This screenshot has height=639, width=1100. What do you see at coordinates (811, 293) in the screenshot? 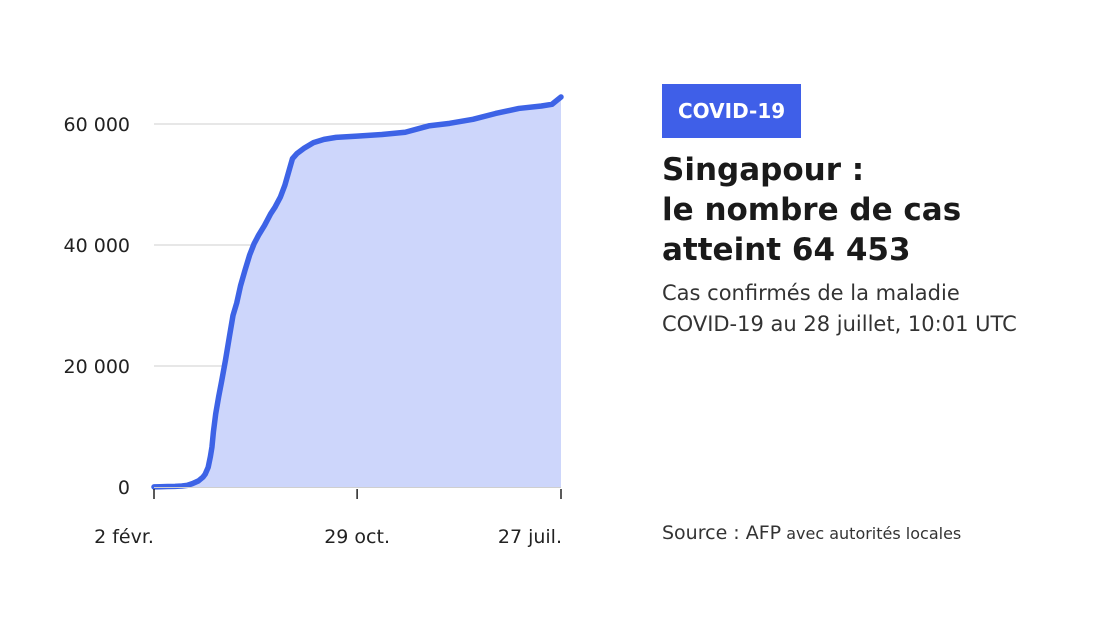
I see `subtitle-line-1: Cas confirmés de la maladie` at bounding box center [811, 293].